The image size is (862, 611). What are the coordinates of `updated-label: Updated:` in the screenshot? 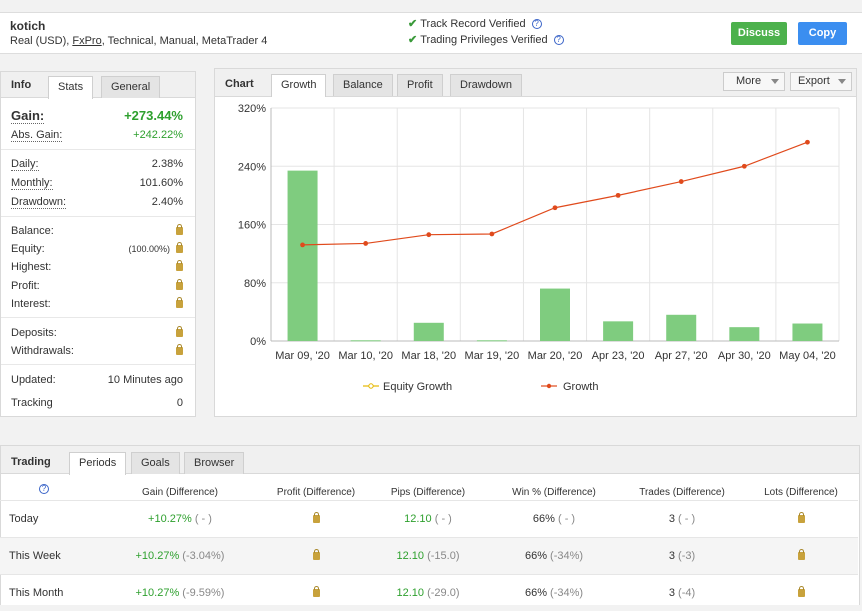 It's located at (33, 380).